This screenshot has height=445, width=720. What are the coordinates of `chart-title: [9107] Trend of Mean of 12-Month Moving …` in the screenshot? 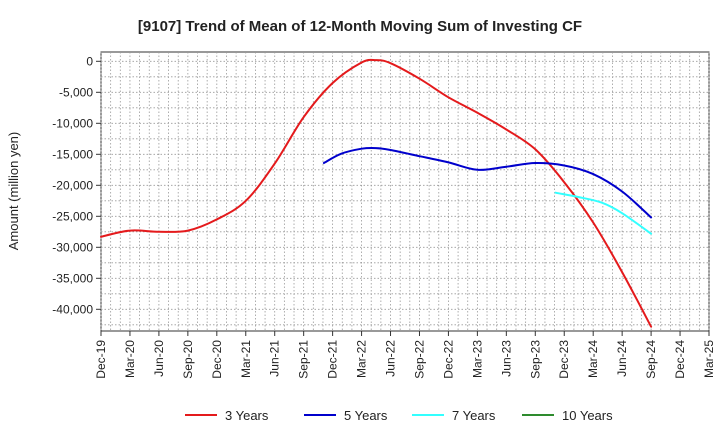 It's located at (360, 26).